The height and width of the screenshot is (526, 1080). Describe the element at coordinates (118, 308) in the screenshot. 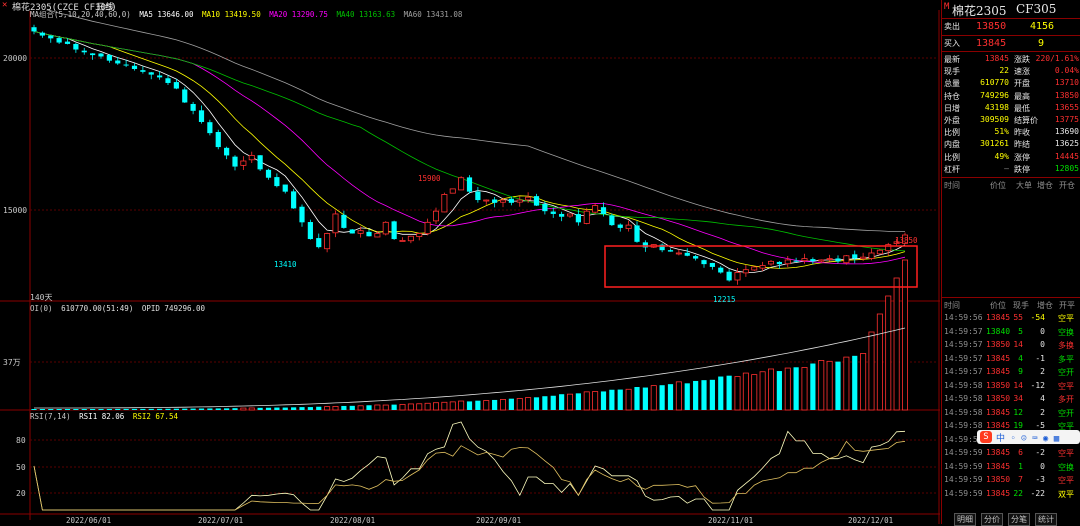

I see `oi-legend: OI(0) 610770.00(51:49) OPID 749296.00` at that location.